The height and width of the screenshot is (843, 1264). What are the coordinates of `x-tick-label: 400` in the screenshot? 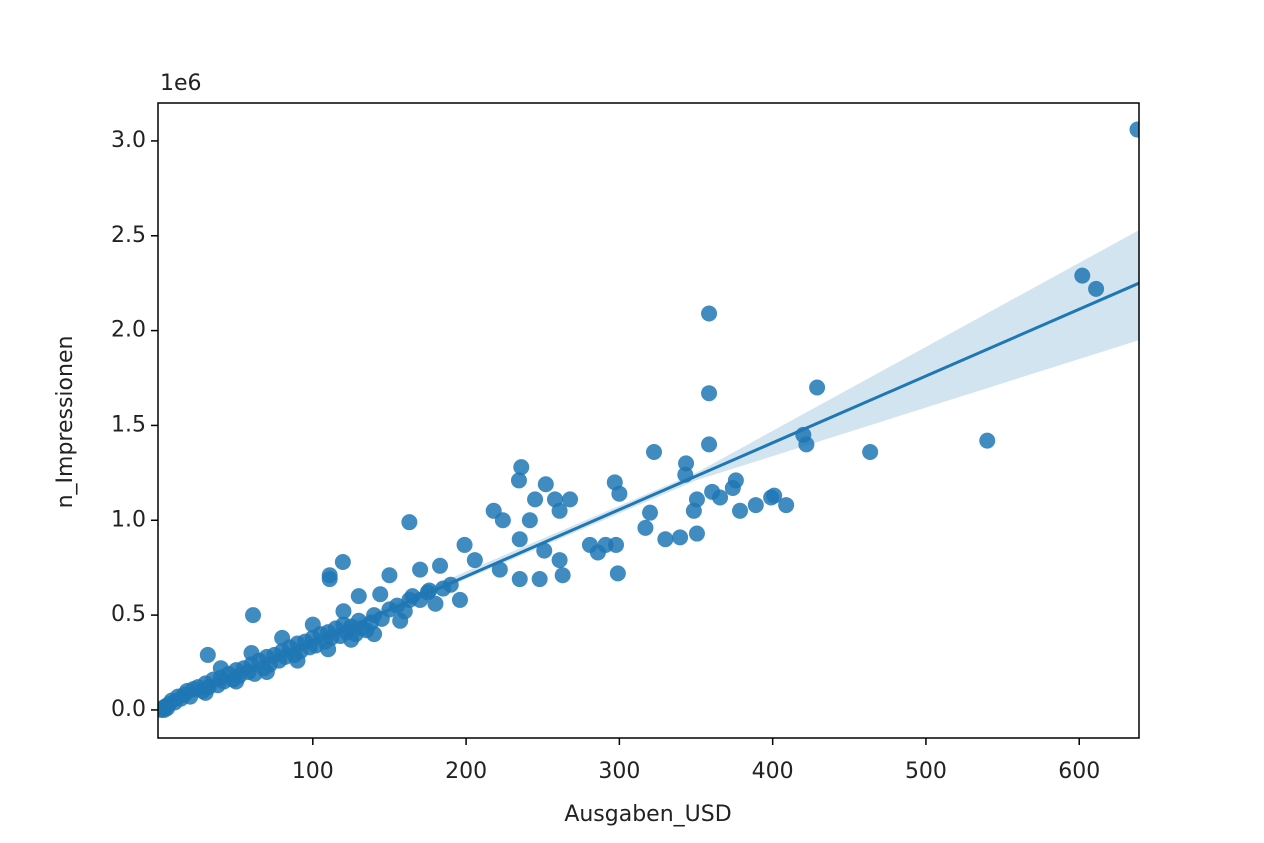 It's located at (773, 771).